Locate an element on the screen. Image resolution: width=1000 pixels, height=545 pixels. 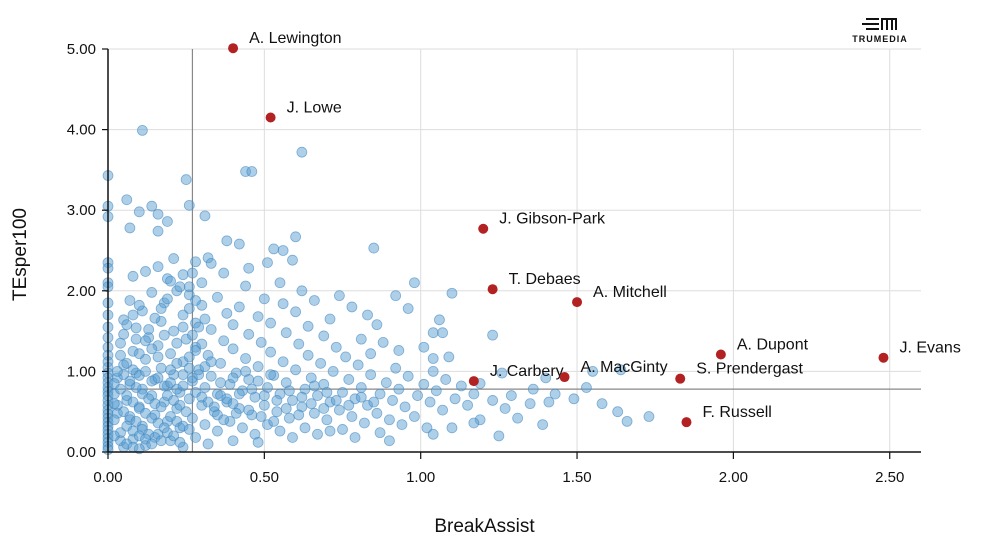
y-tick-label: 3.00 is located at coordinates (81, 210).